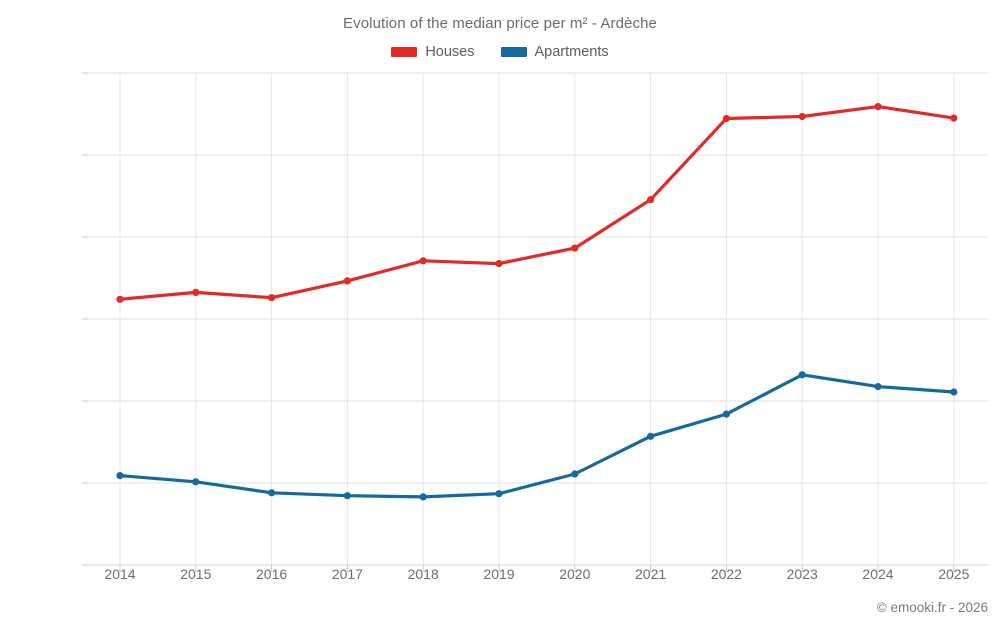 Image resolution: width=1000 pixels, height=625 pixels. Describe the element at coordinates (404, 52) in the screenshot. I see `legend-swatch-houses` at that location.